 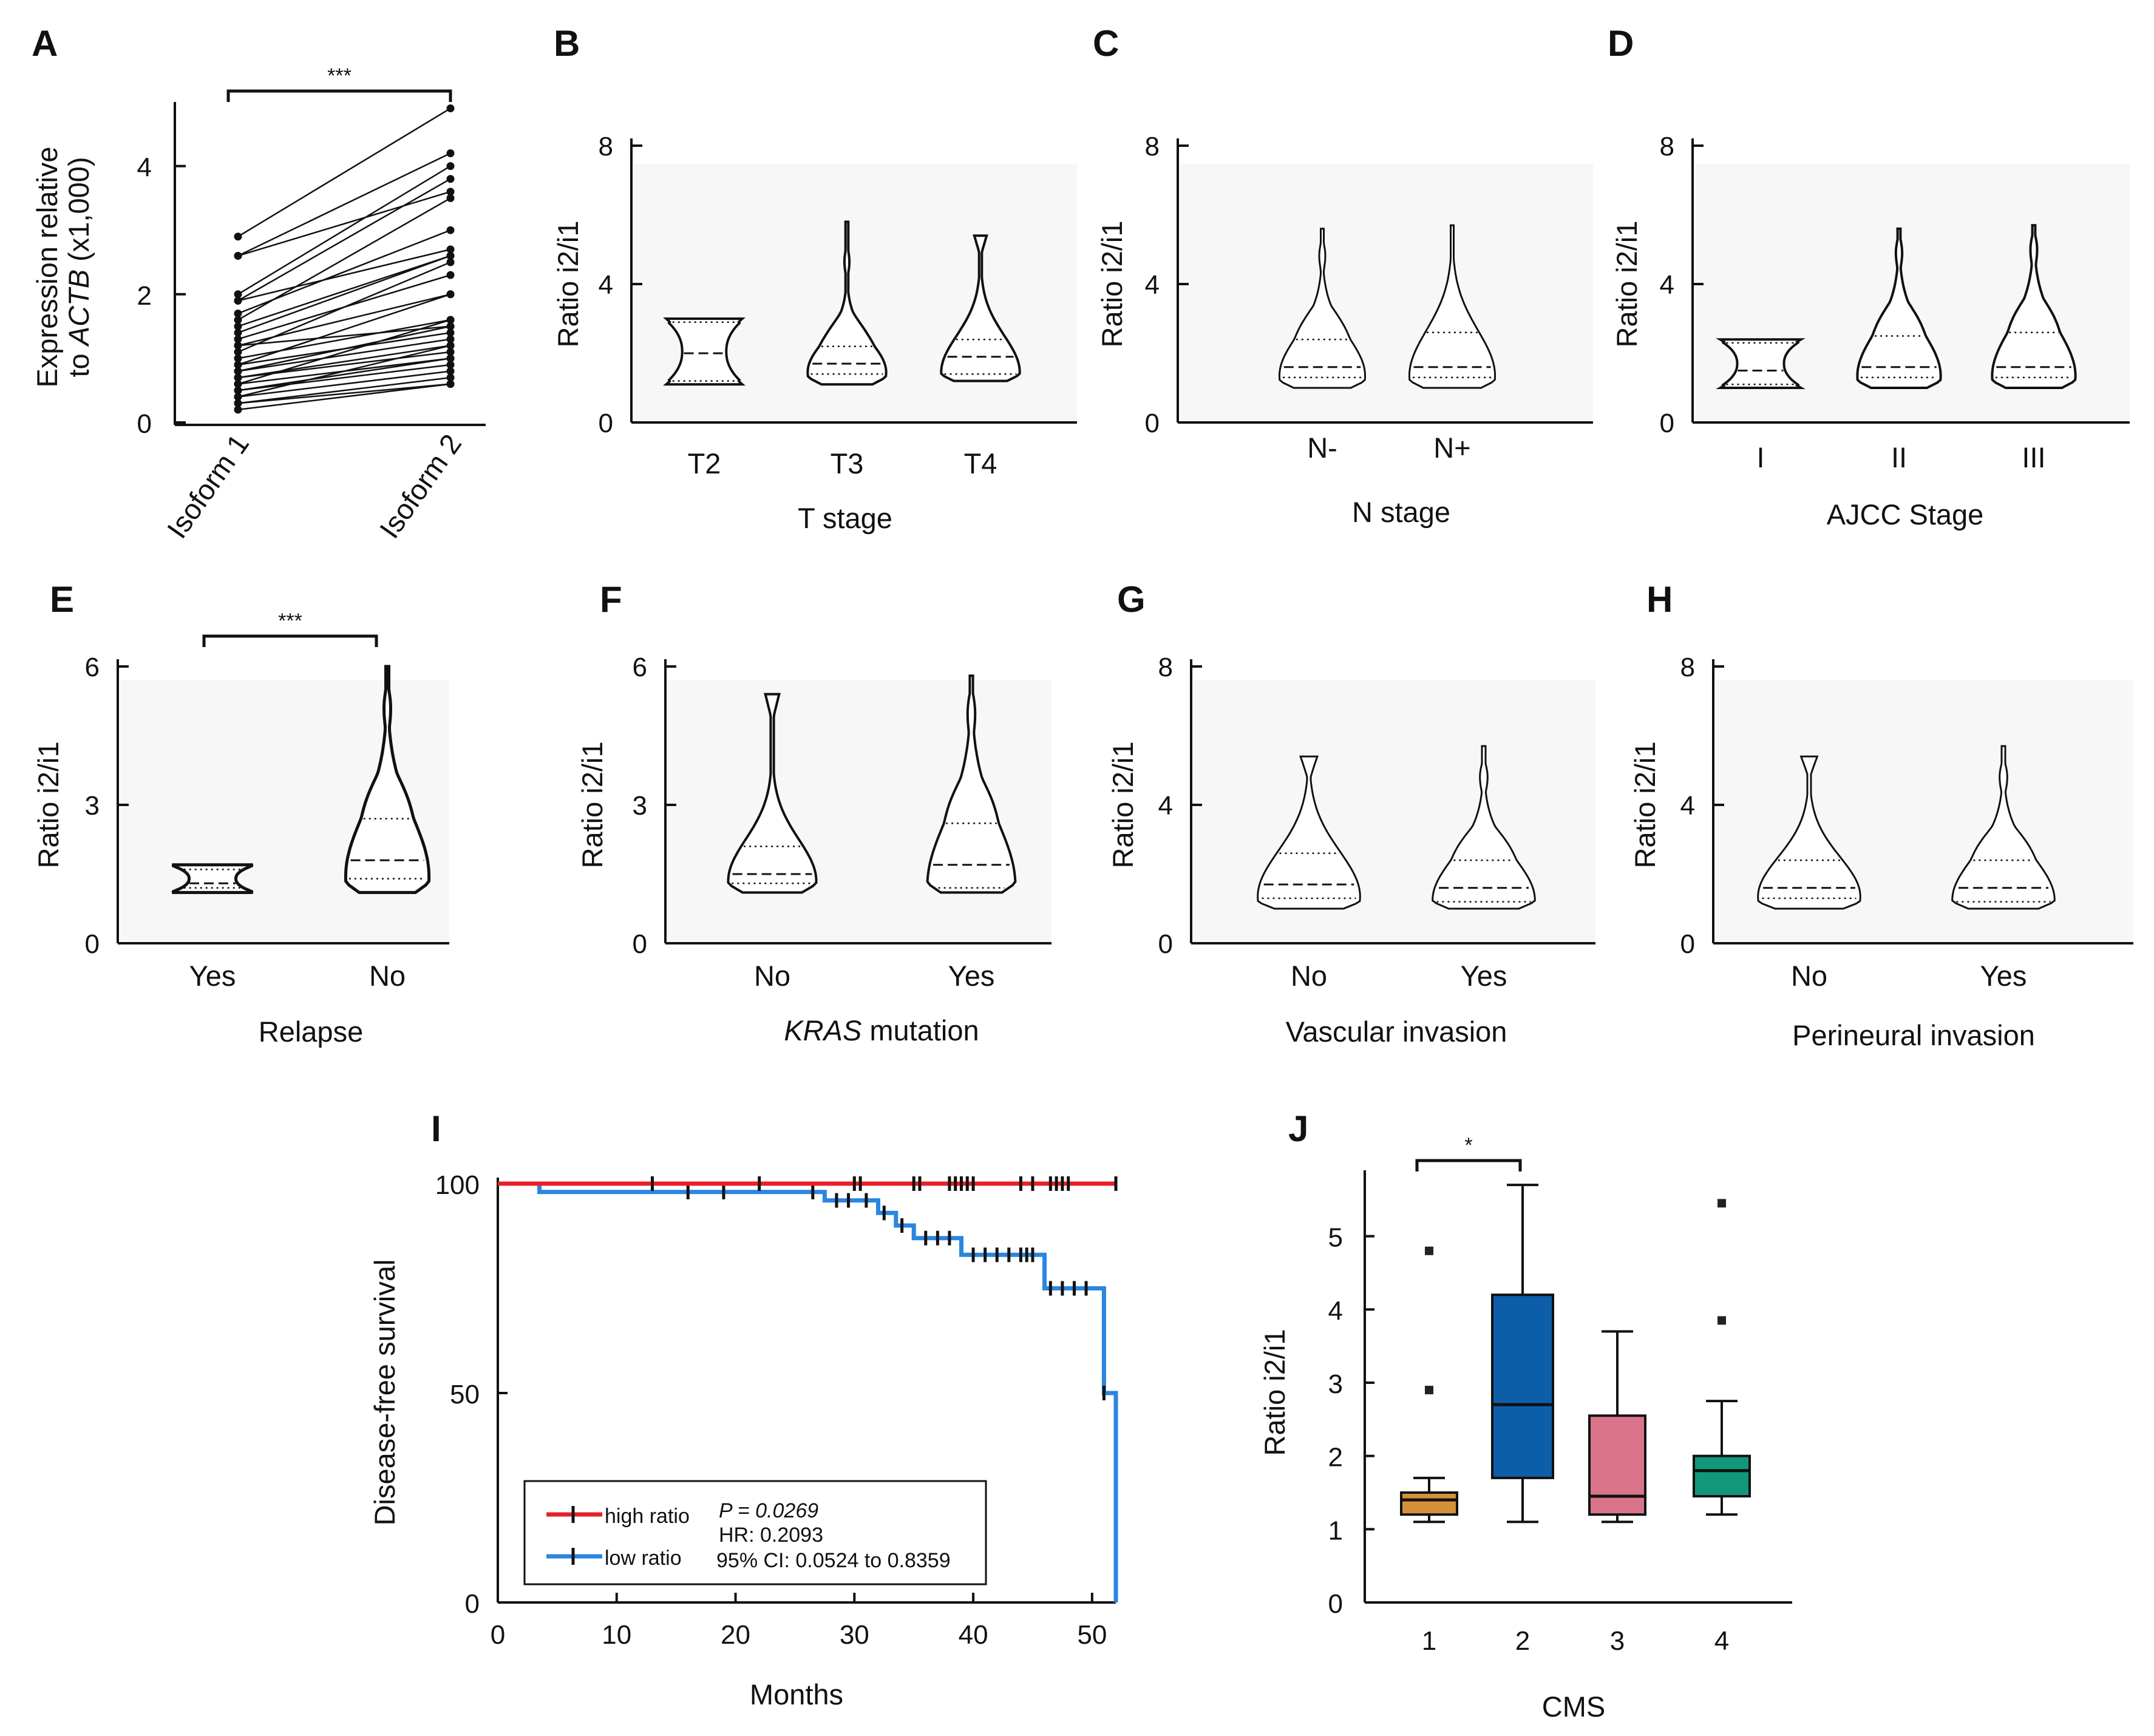 I want to click on x-axis-label: Relapse, so click(x=311, y=1031).